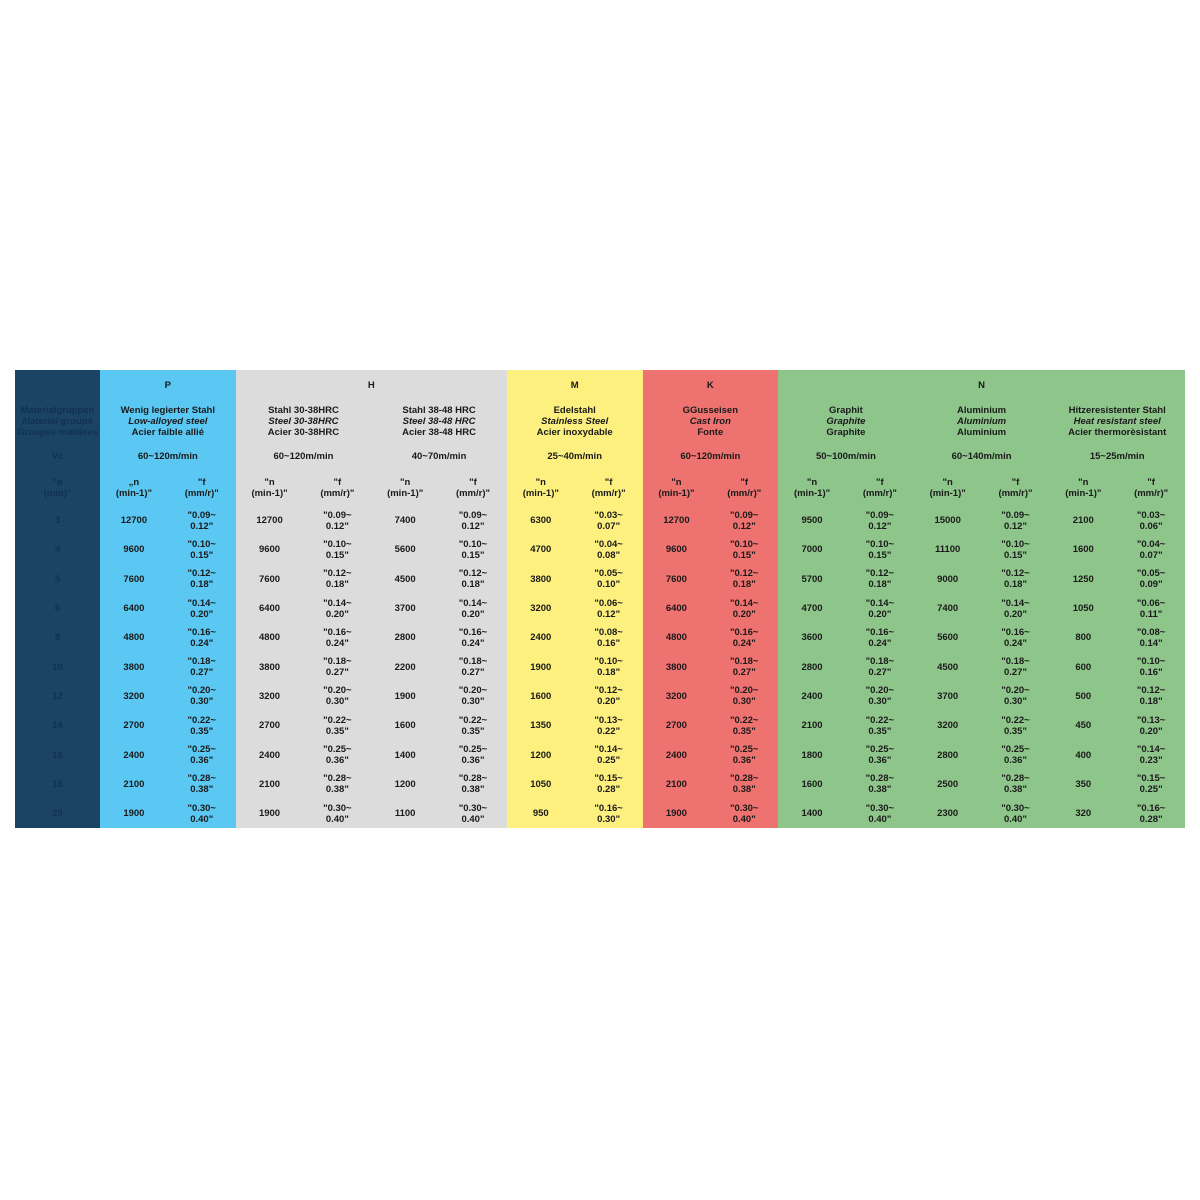  What do you see at coordinates (812, 579) in the screenshot?
I see `spindle-speed-value: 5700` at bounding box center [812, 579].